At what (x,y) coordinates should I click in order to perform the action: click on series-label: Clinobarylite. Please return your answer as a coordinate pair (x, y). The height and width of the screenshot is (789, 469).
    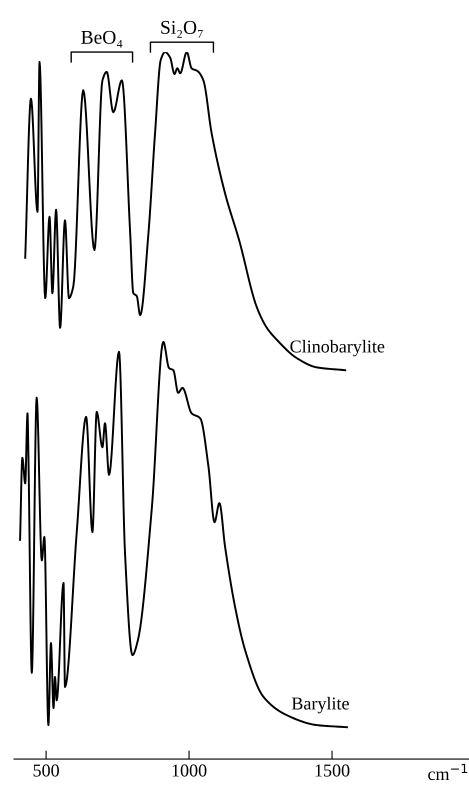
    Looking at the image, I should click on (337, 348).